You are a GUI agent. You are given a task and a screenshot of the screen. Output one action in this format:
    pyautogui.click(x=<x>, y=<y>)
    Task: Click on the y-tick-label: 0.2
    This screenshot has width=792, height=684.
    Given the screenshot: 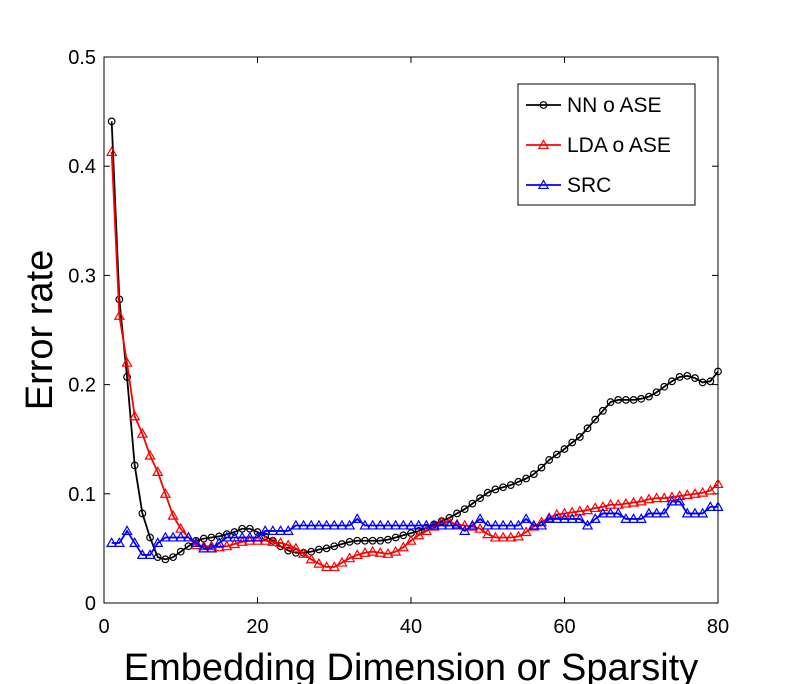 What is the action you would take?
    pyautogui.click(x=82, y=386)
    